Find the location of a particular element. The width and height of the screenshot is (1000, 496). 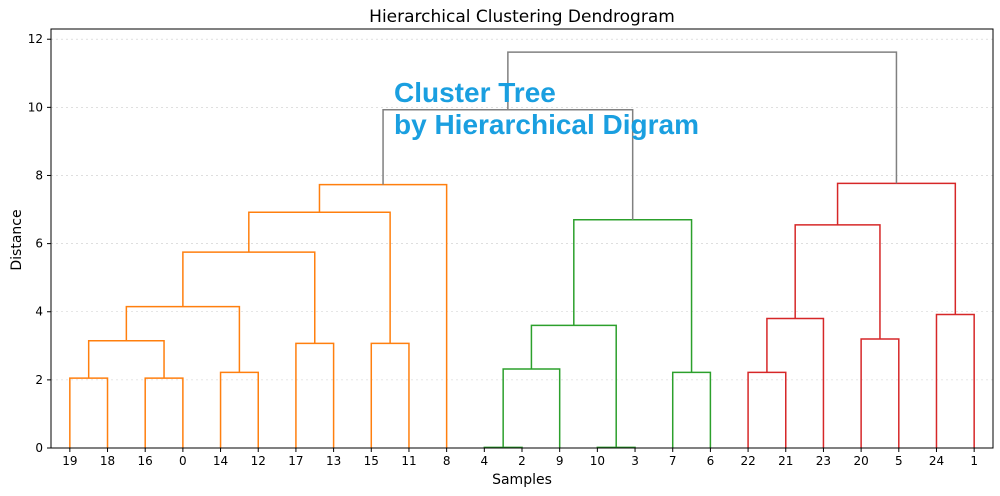

x-tick-label: 9 is located at coordinates (560, 461).